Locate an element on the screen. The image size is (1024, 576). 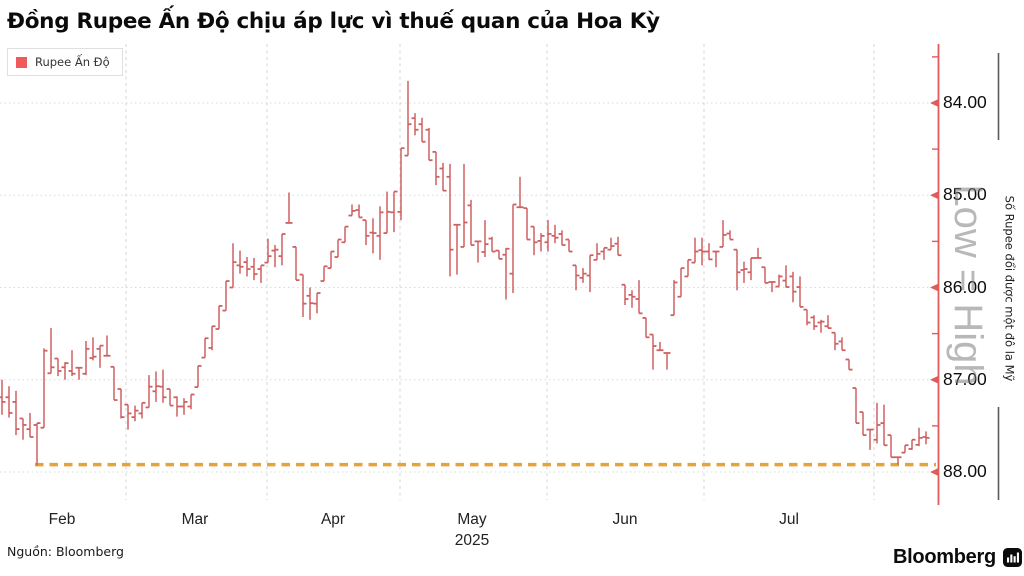
x-axis-year-label: 2025 is located at coordinates (472, 540).